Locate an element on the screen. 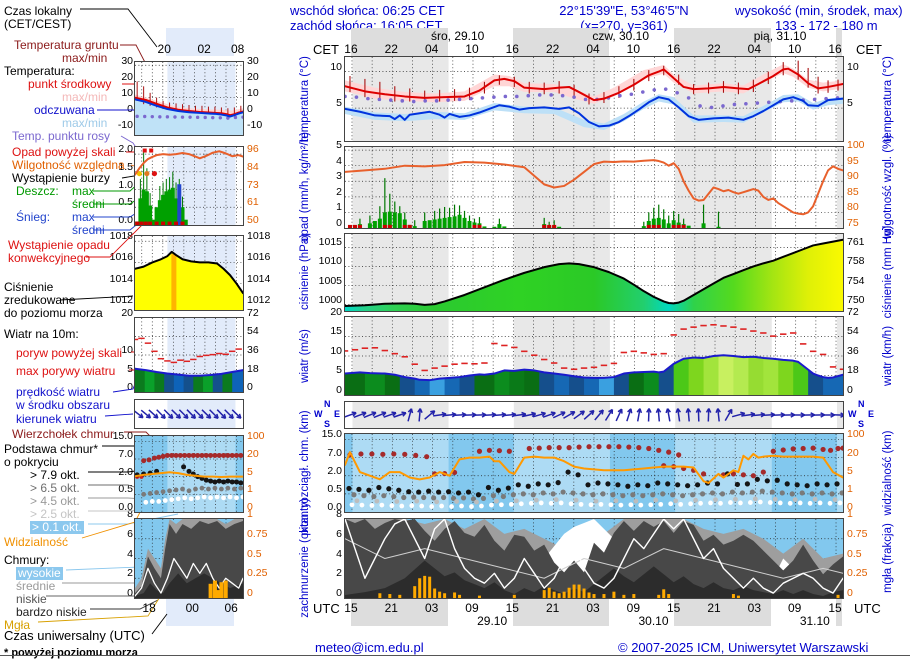  axis-title-left: zachmurzenie (oktanty) is located at coordinates (305, 558).